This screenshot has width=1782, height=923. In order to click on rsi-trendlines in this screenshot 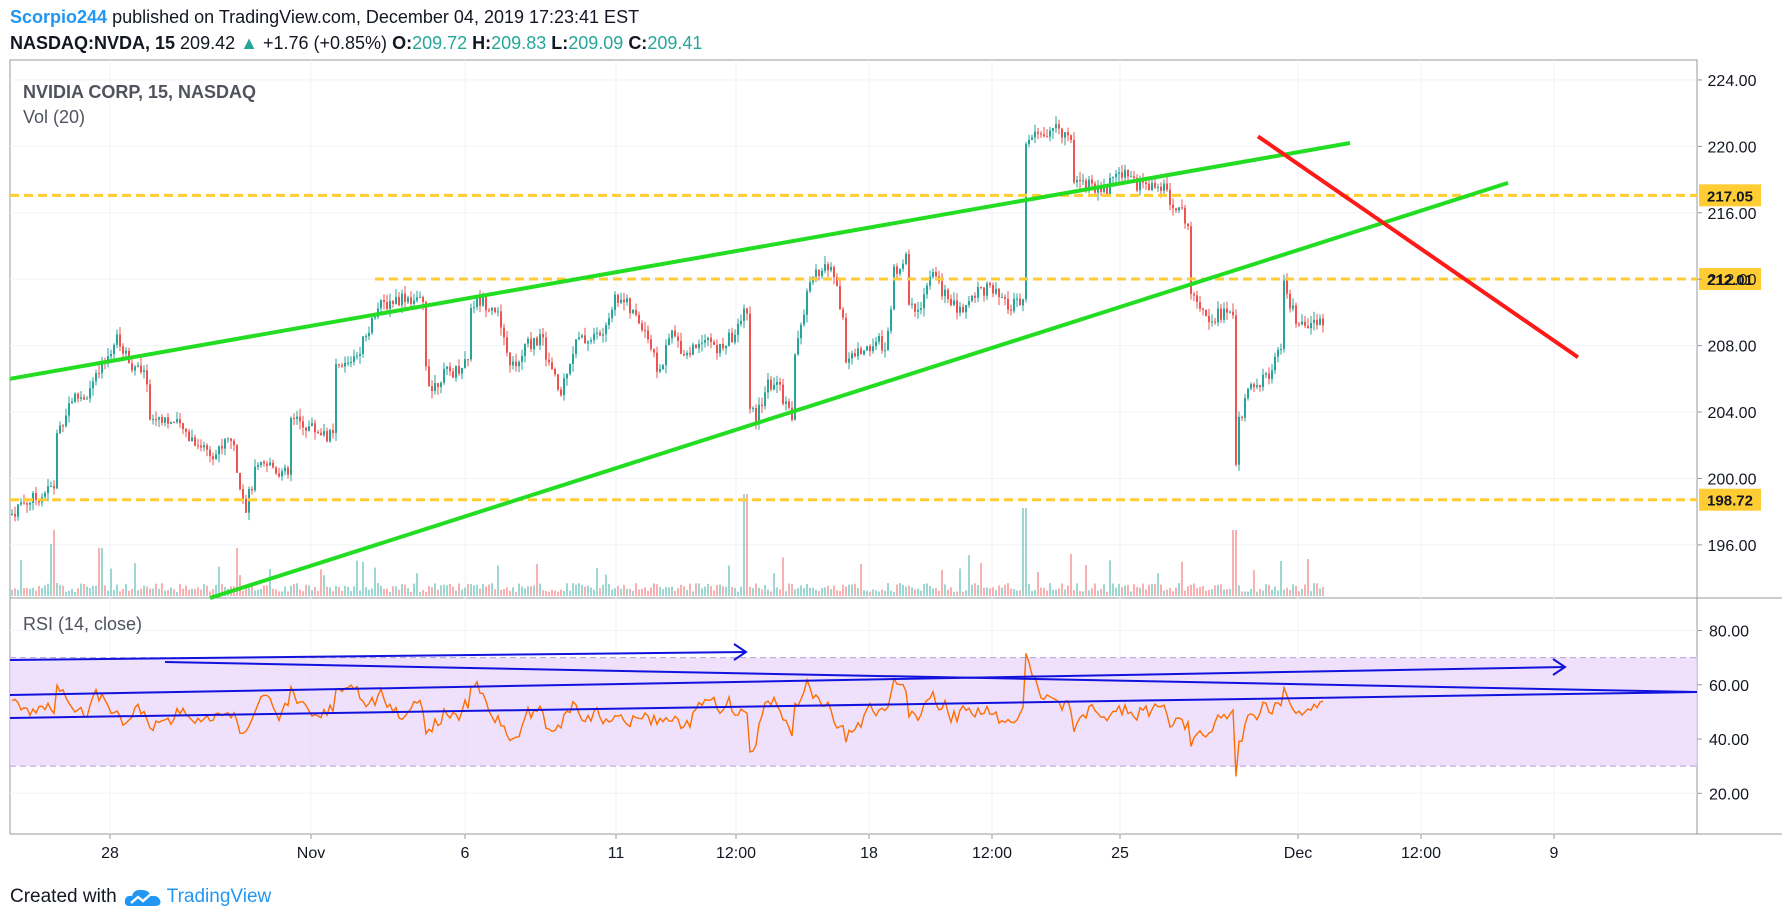, I will do `click(853, 681)`.